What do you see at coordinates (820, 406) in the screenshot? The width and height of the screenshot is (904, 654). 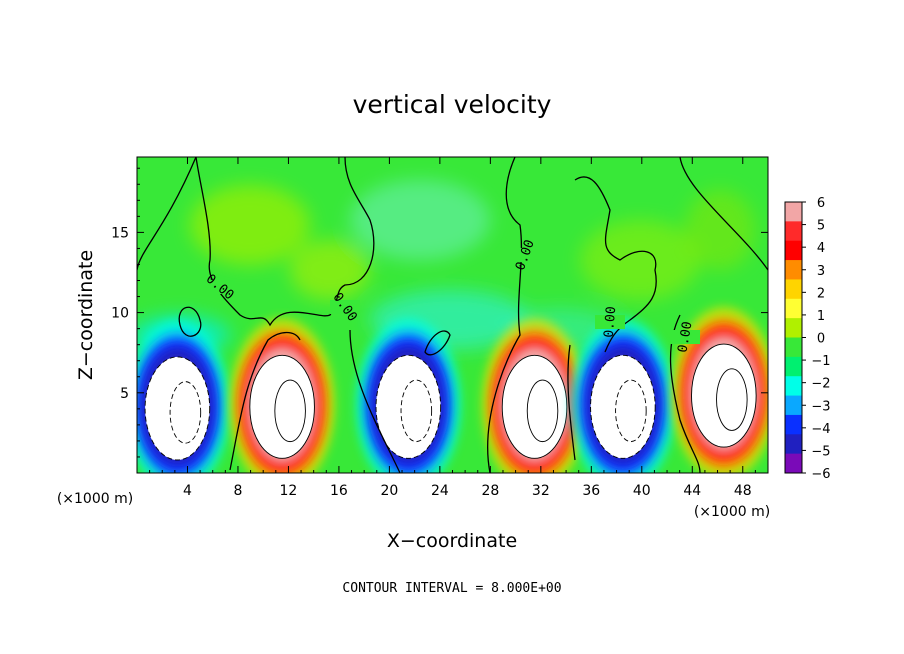 I see `colorbar-label: −3` at bounding box center [820, 406].